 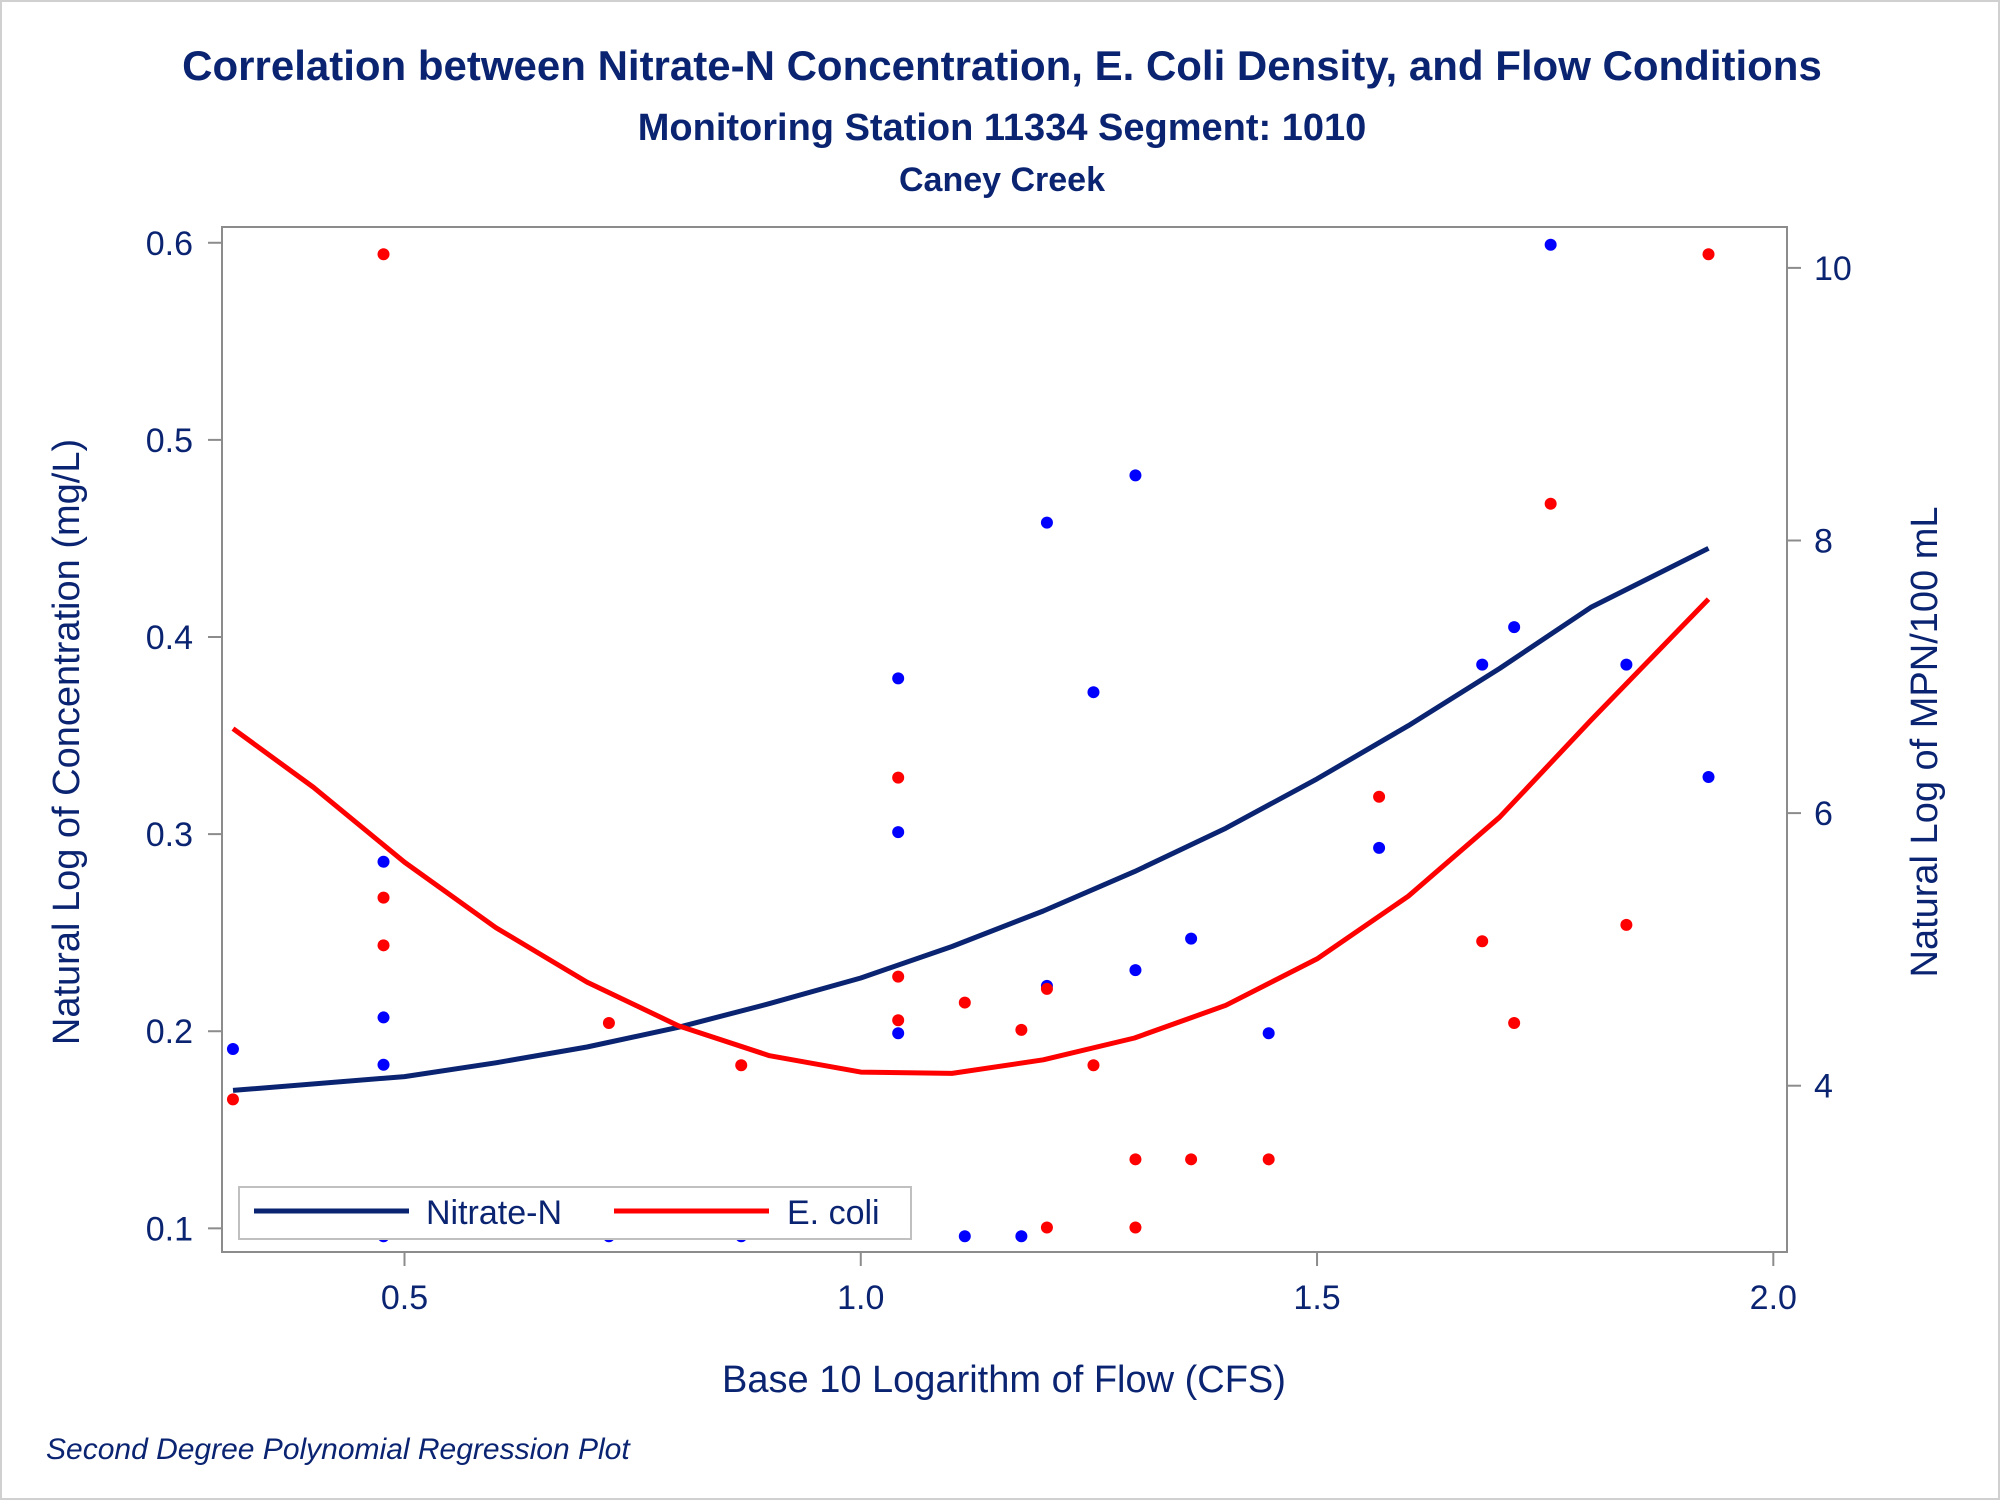 I want to click on y-axis-left: 0.1 0.2 0.3 0.4 0.5 0.6, so click(x=184, y=736).